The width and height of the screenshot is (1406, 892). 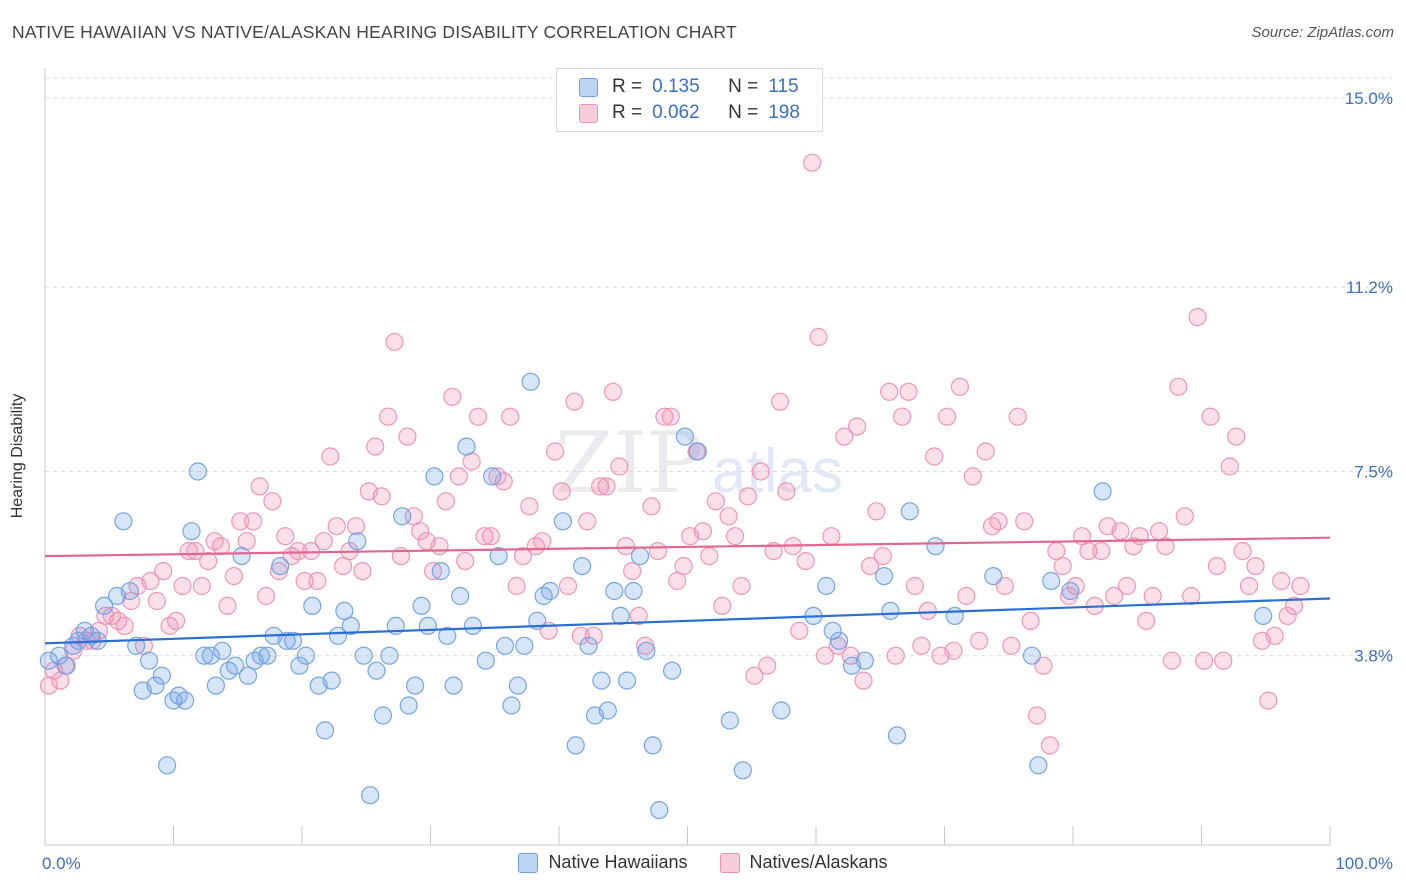 What do you see at coordinates (784, 112) in the screenshot?
I see `legend-n-value: 198` at bounding box center [784, 112].